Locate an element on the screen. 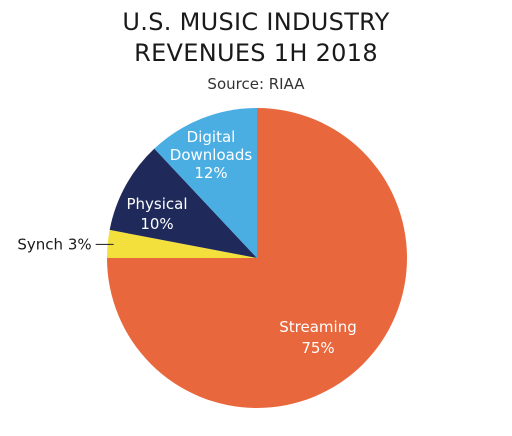 The image size is (512, 436). slice-name-digital-downloads: Digital is located at coordinates (211, 137).